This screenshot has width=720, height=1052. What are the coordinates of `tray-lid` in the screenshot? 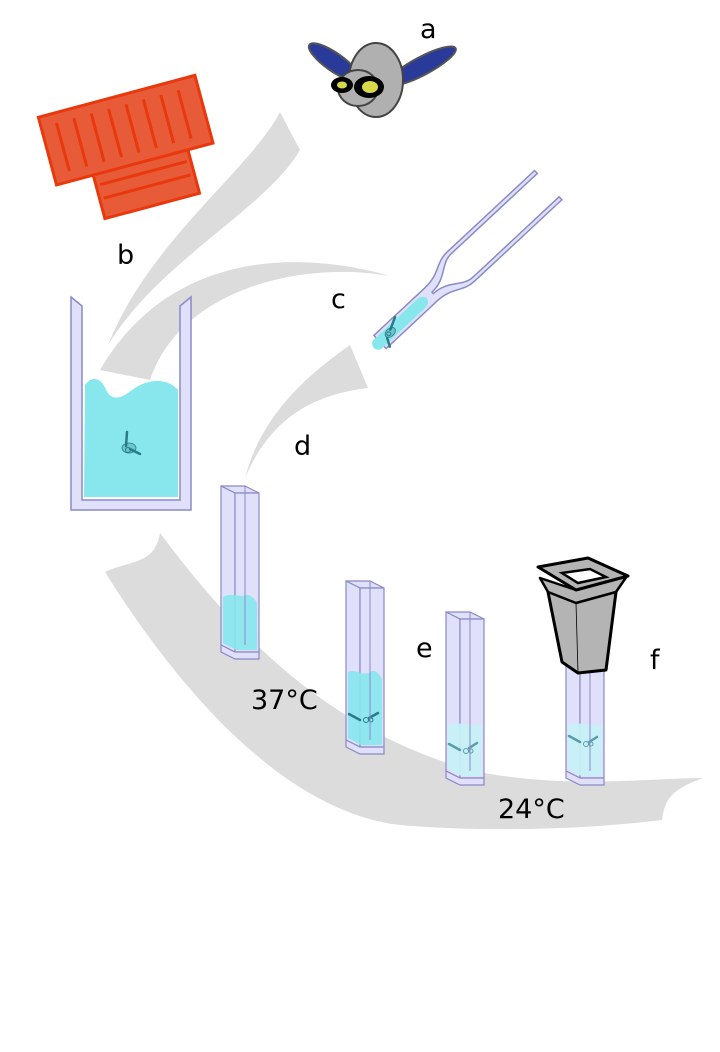 It's located at (125, 130).